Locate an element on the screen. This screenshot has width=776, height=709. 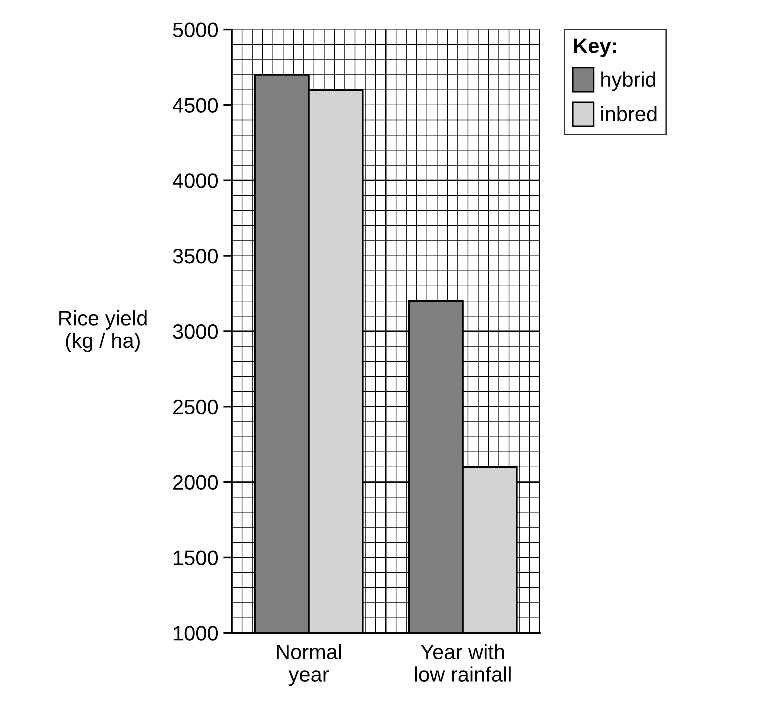
legend-label: hybrid is located at coordinates (629, 82).